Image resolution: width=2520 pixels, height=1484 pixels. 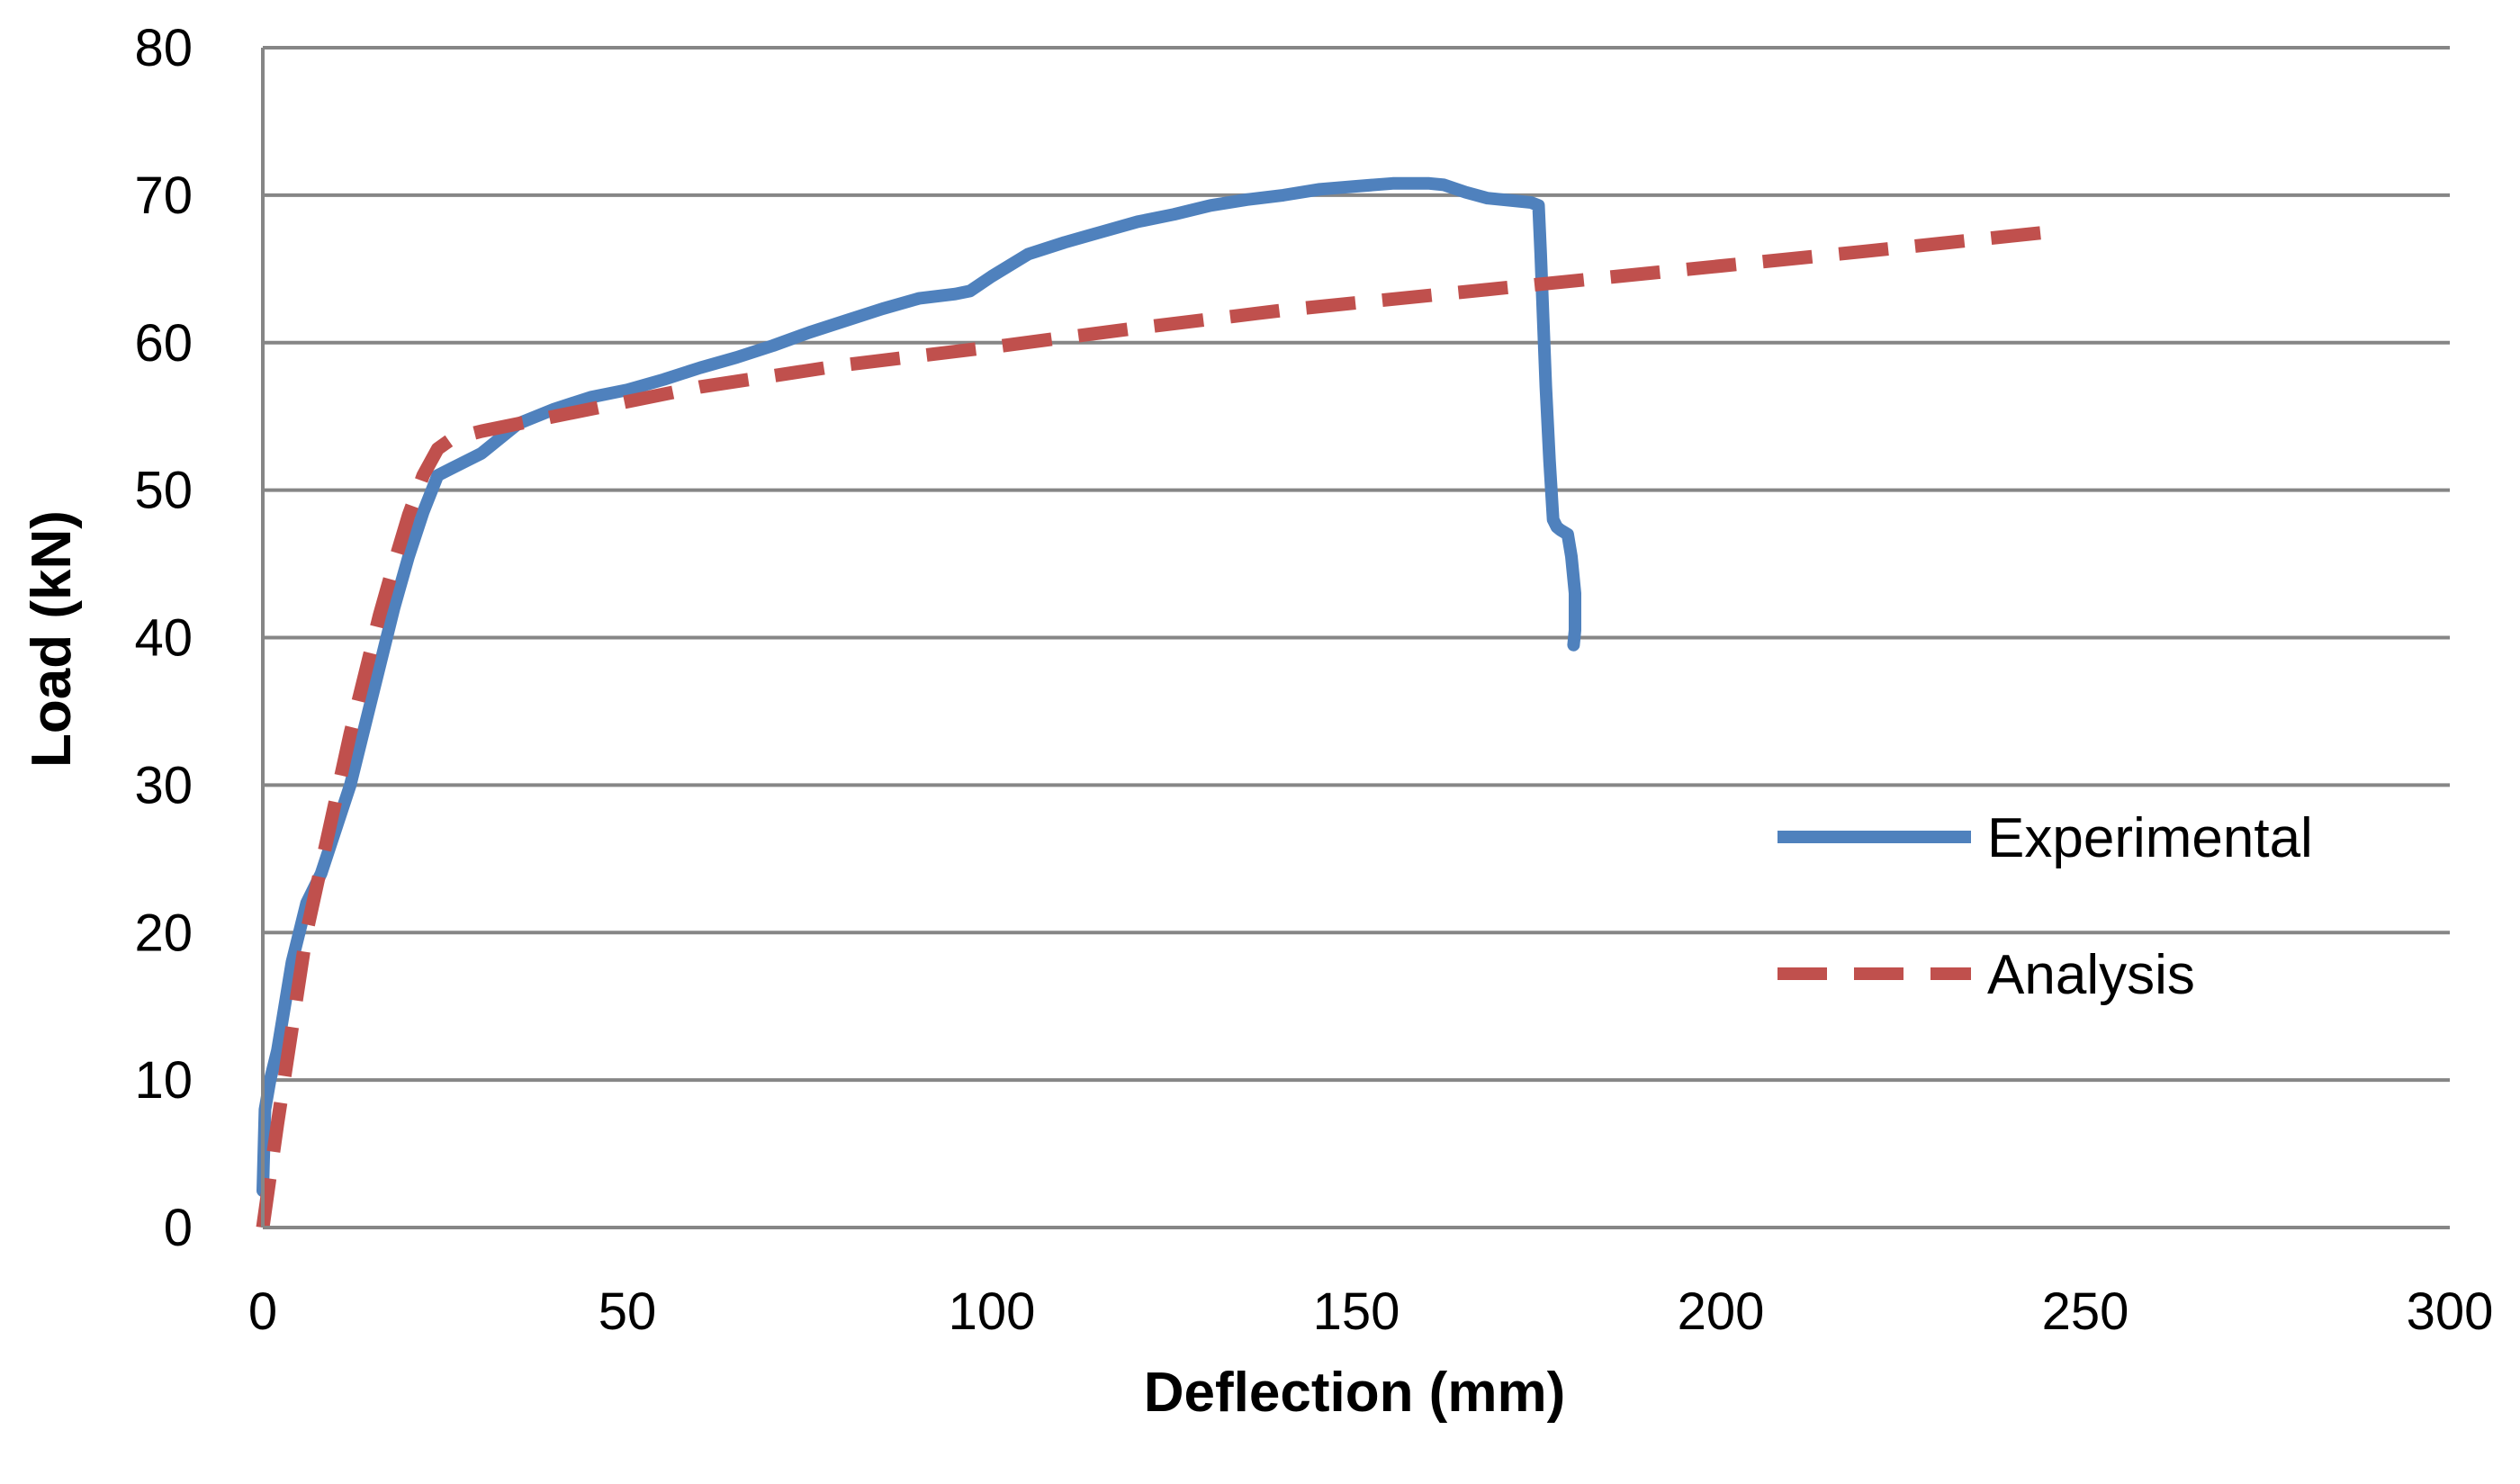 What do you see at coordinates (164, 343) in the screenshot?
I see `y-tick-label: 60` at bounding box center [164, 343].